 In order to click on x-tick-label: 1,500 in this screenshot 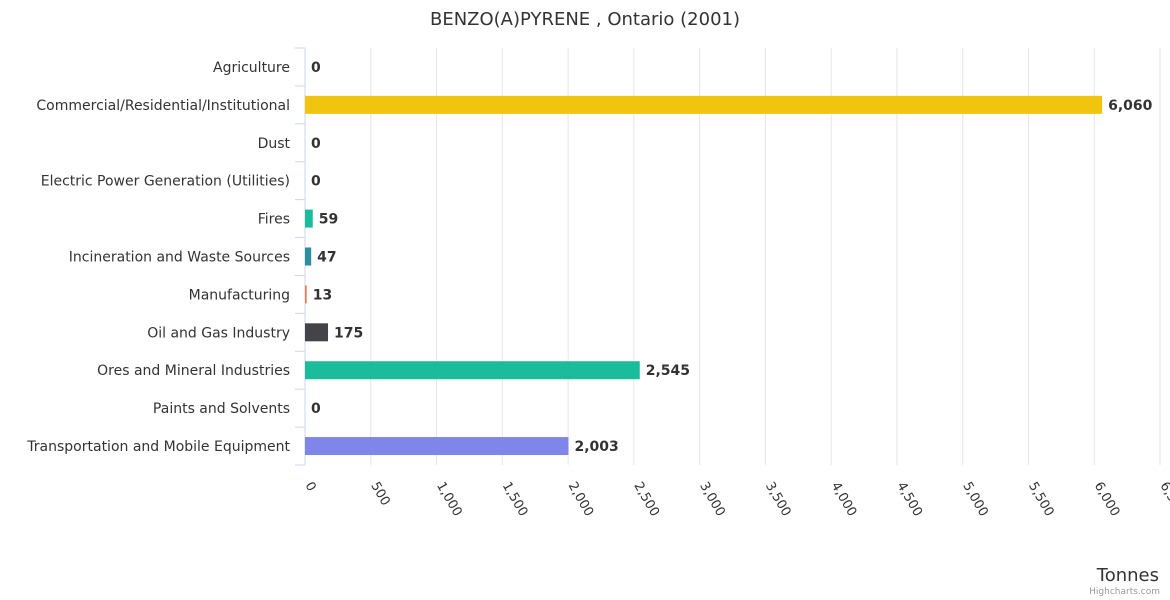, I will do `click(515, 500)`.